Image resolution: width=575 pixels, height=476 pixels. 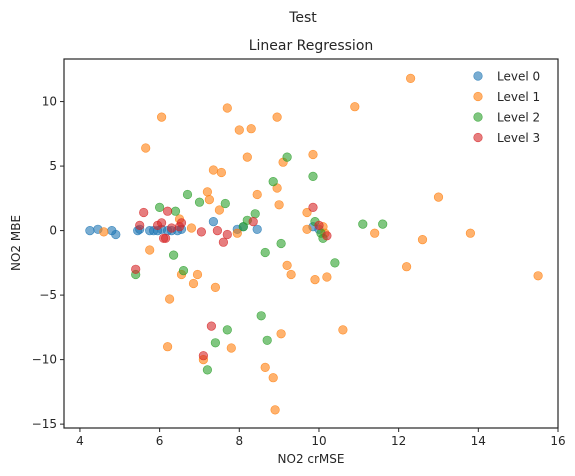 I want to click on legend-label: Level 0, so click(x=518, y=77).